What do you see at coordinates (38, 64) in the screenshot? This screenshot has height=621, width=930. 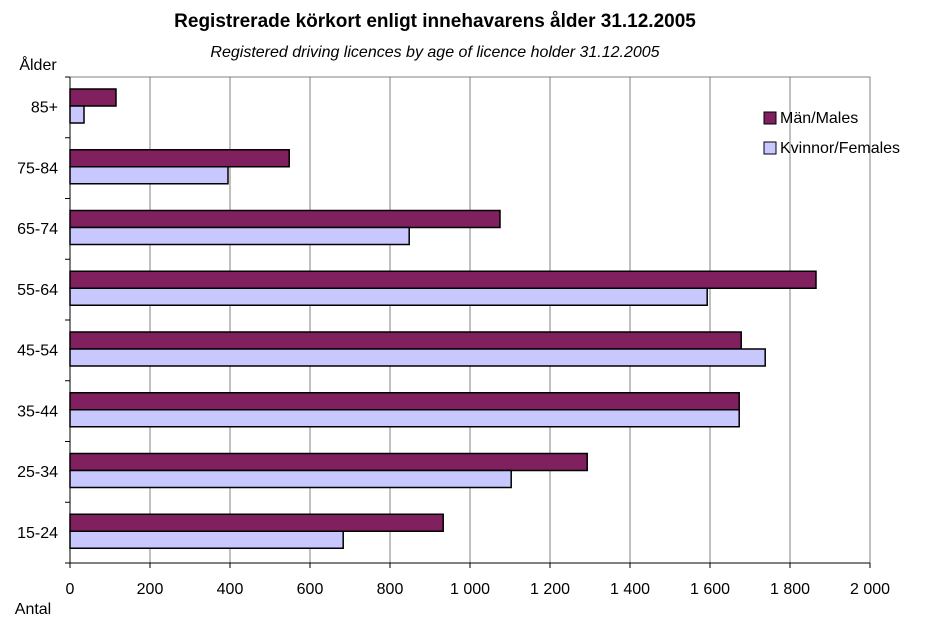 I see `y-axis-label: Ålder` at bounding box center [38, 64].